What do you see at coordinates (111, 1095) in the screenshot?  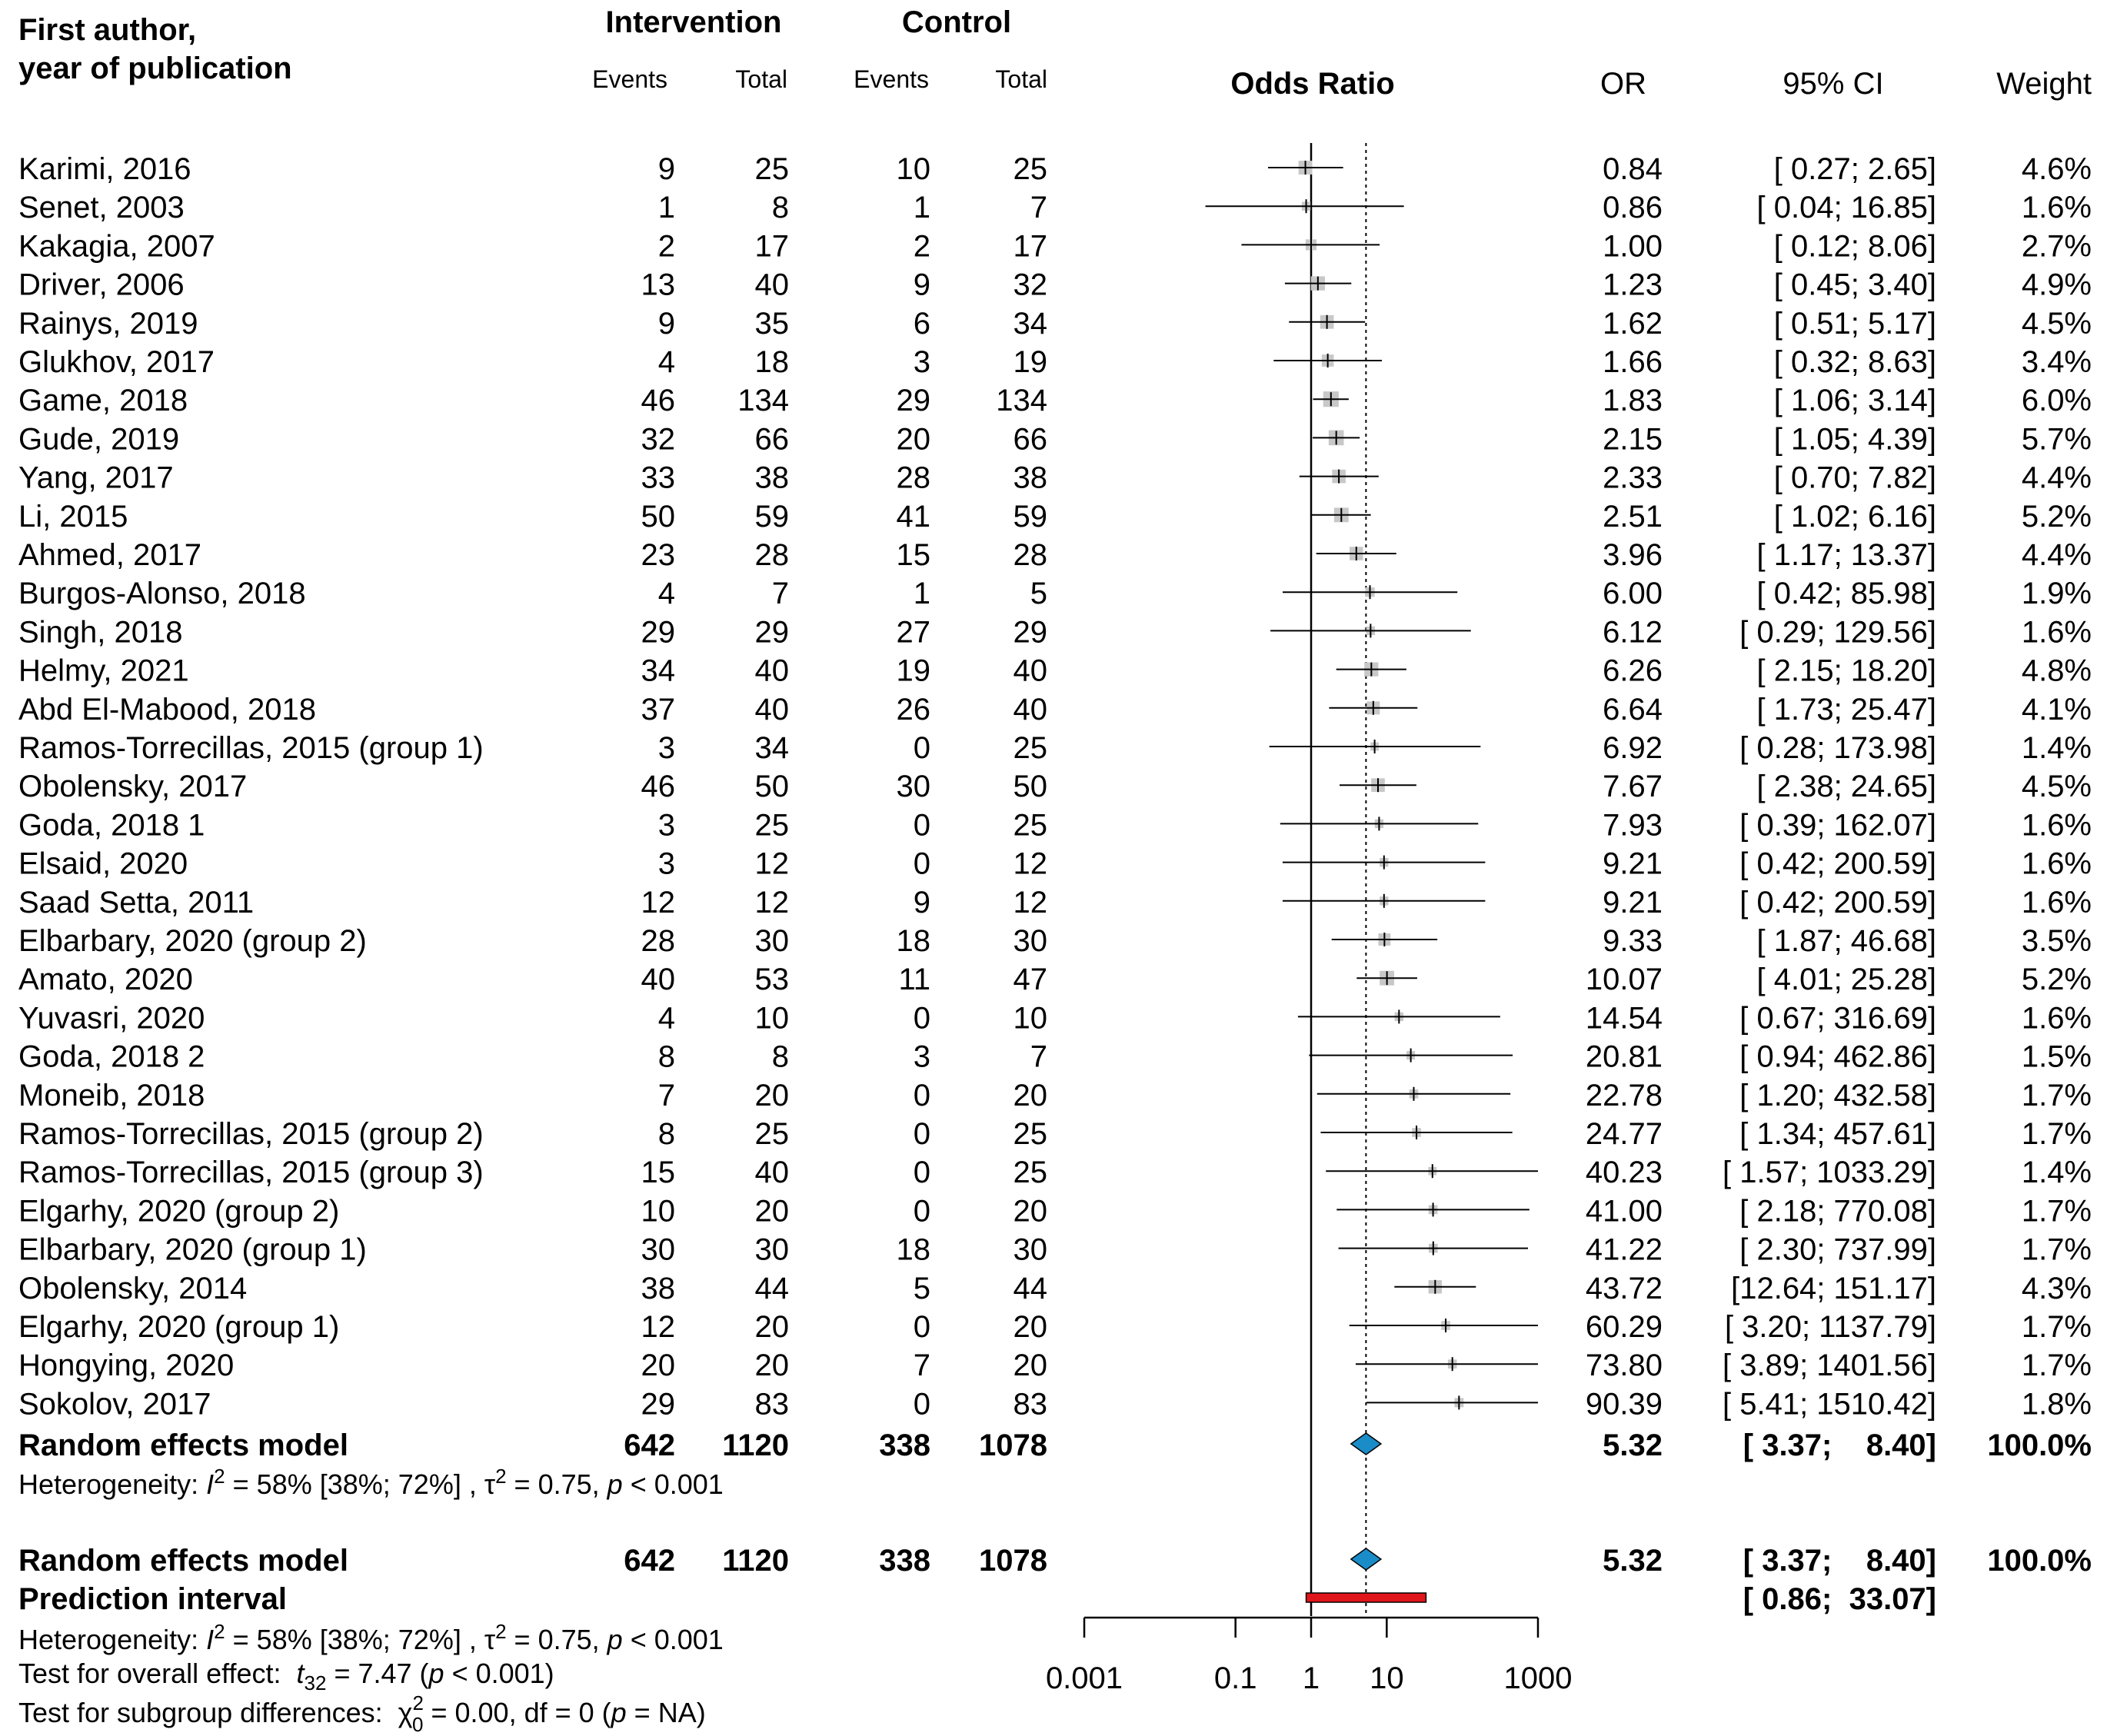 I see `study-name: Moneib, 2018` at bounding box center [111, 1095].